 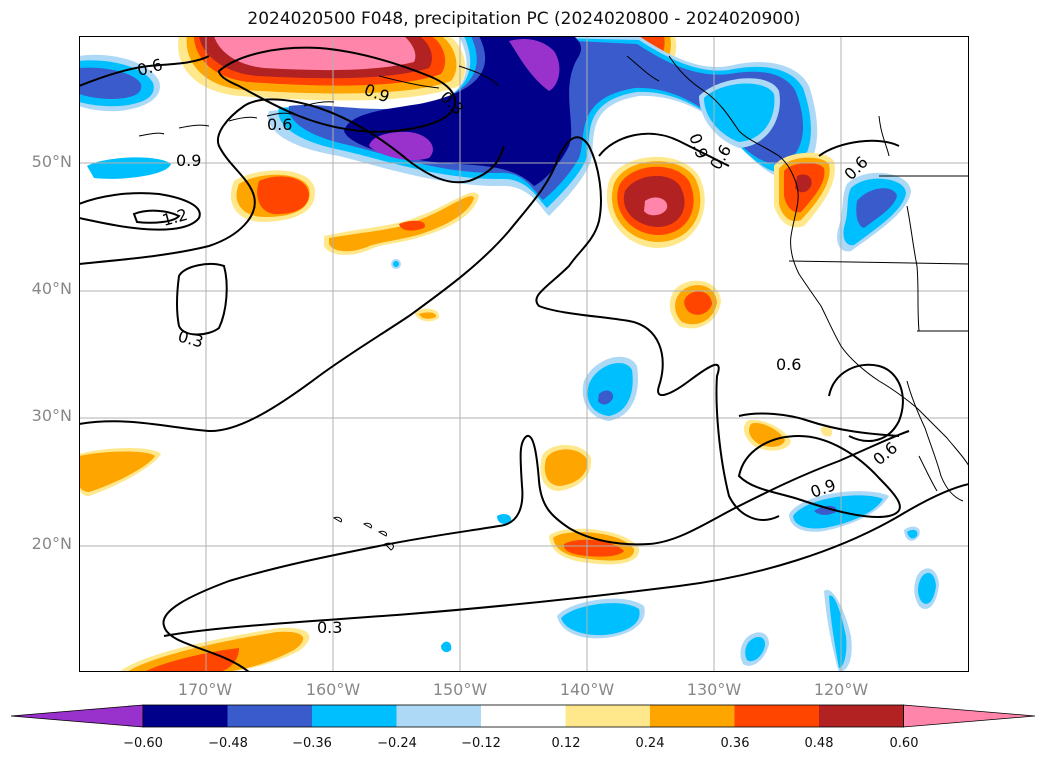 I want to click on colorbar-outline, so click(x=523, y=716).